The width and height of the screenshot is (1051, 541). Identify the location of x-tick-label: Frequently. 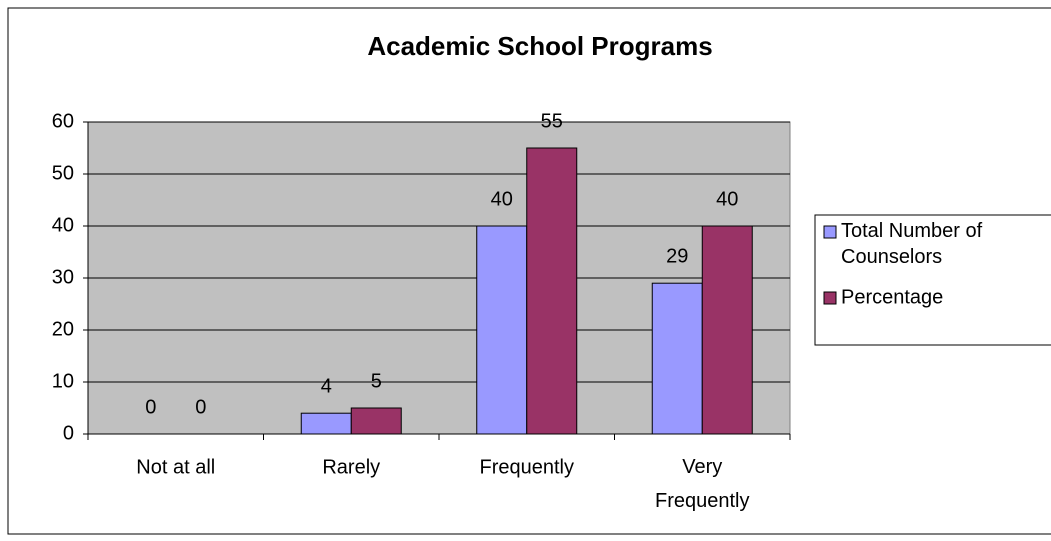
(527, 467).